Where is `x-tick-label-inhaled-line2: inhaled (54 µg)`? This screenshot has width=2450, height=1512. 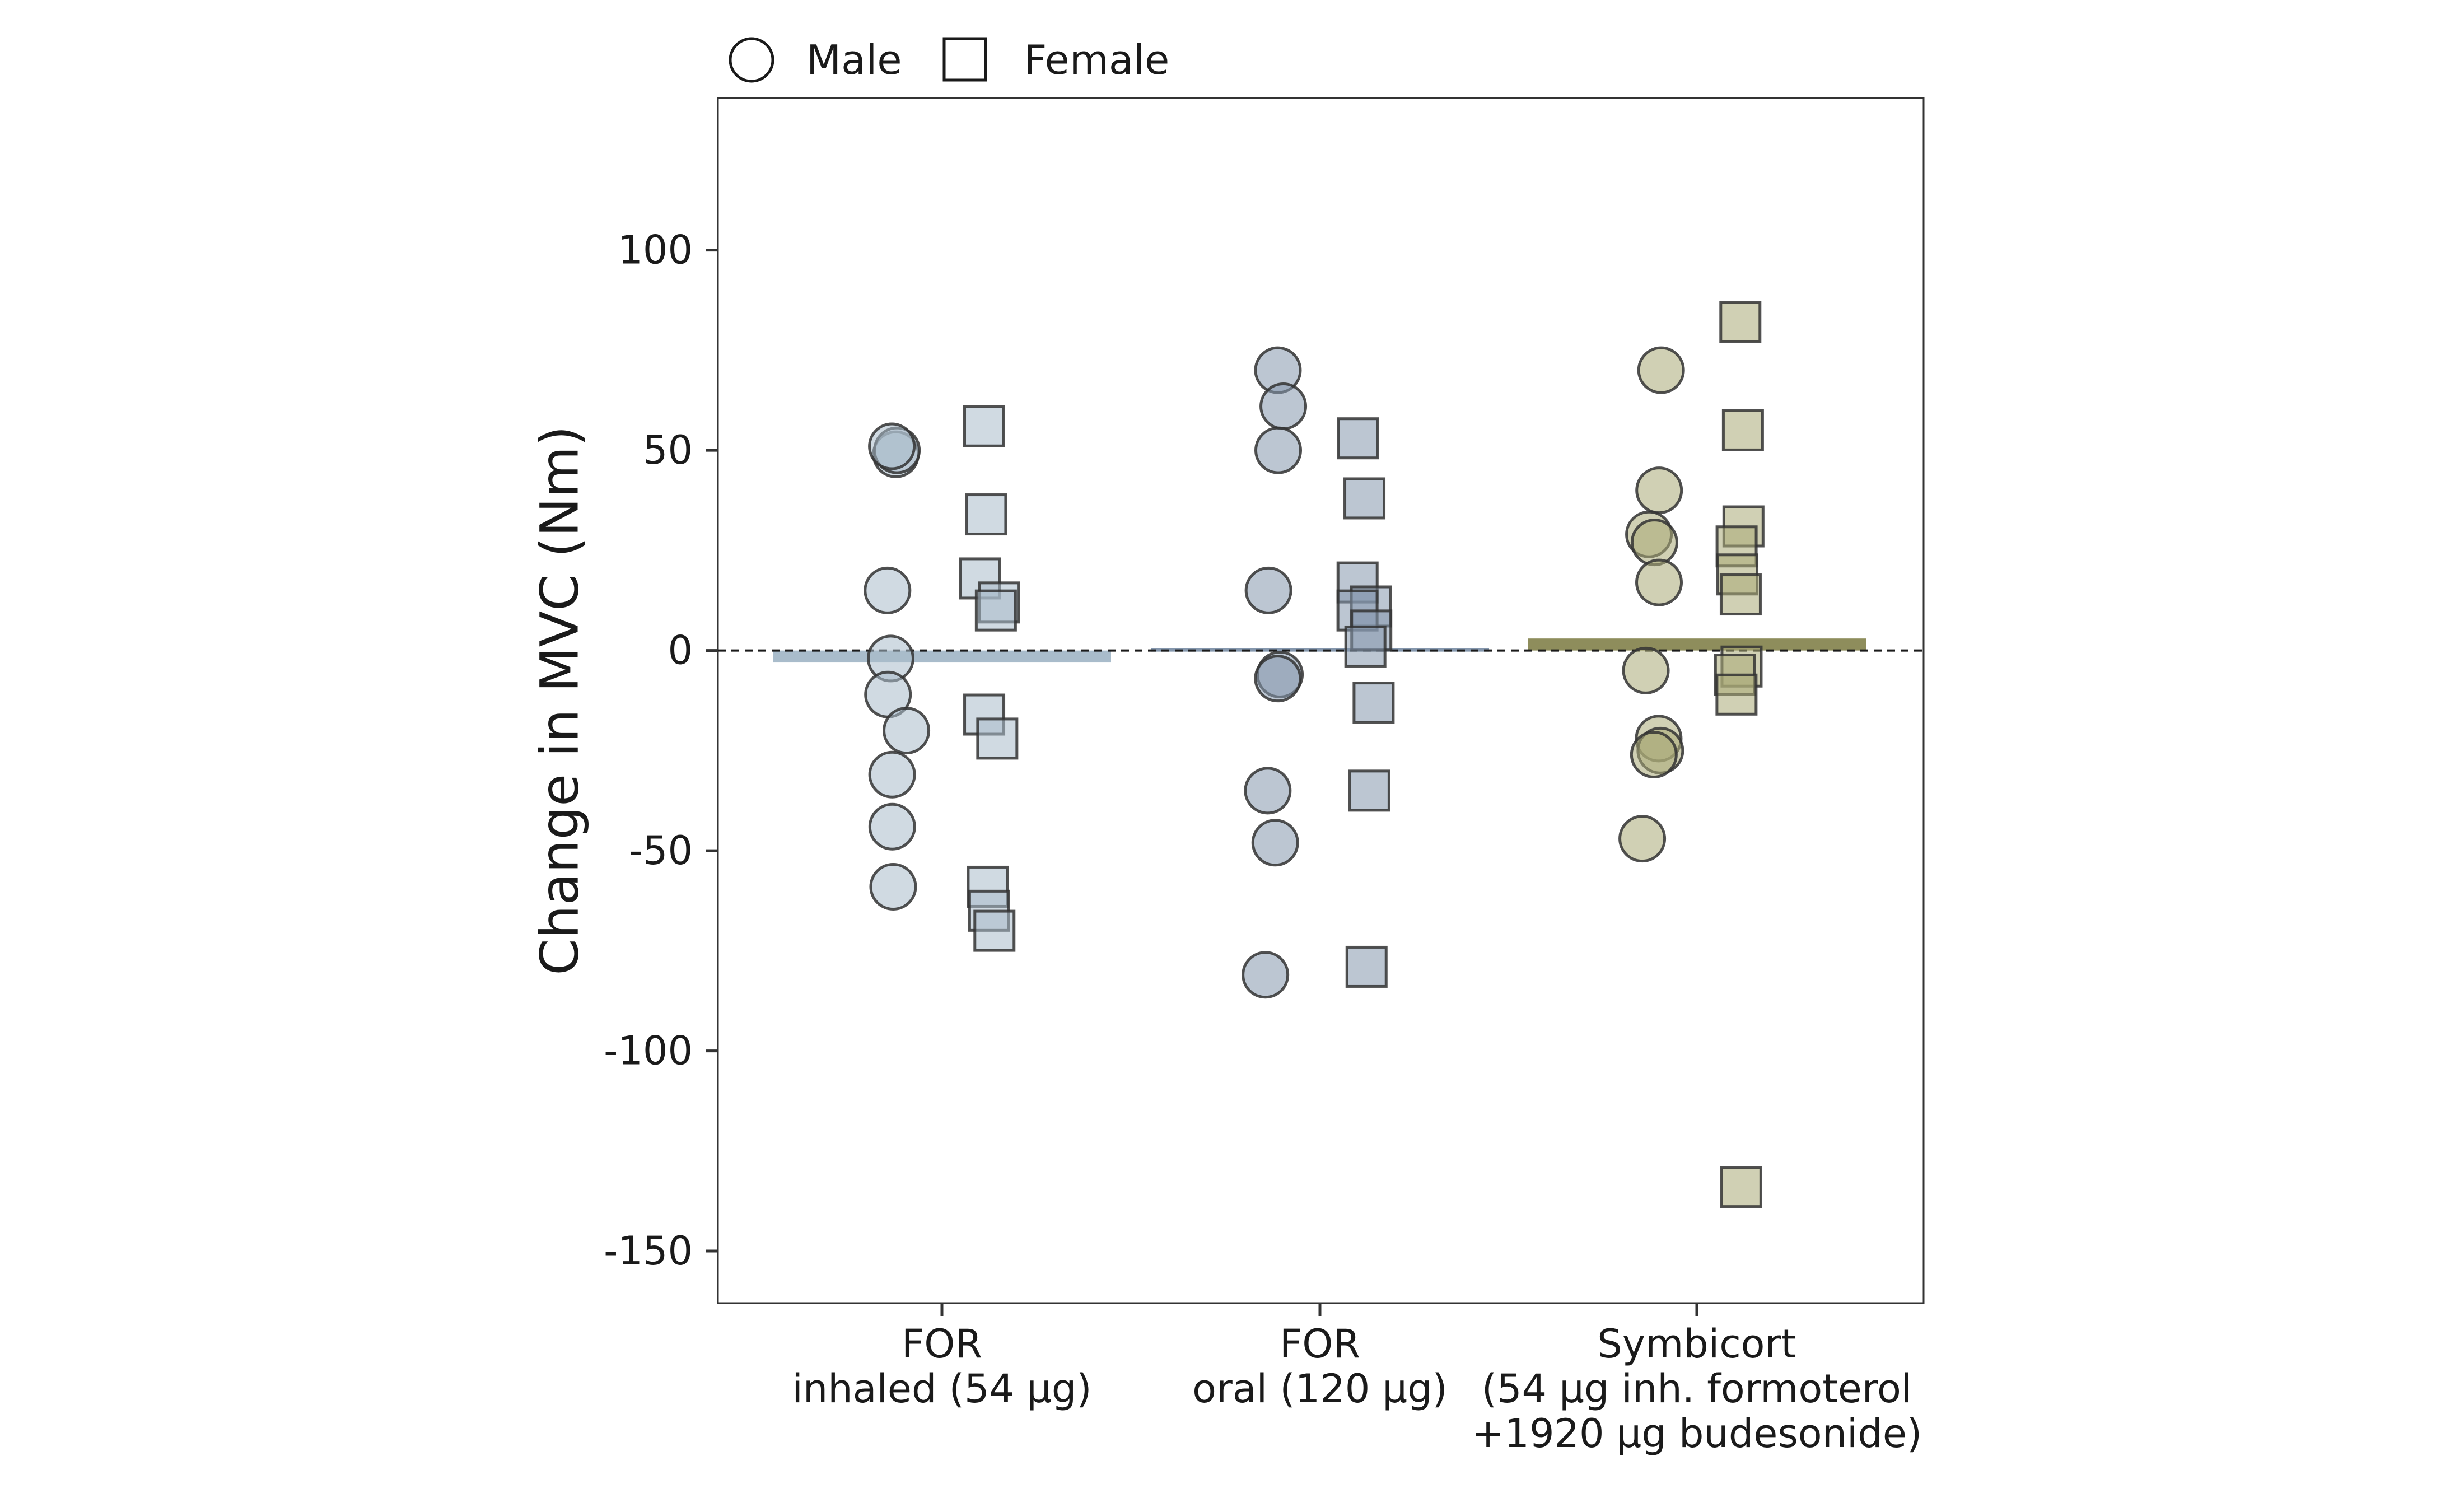 x-tick-label-inhaled-line2: inhaled (54 µg) is located at coordinates (942, 1389).